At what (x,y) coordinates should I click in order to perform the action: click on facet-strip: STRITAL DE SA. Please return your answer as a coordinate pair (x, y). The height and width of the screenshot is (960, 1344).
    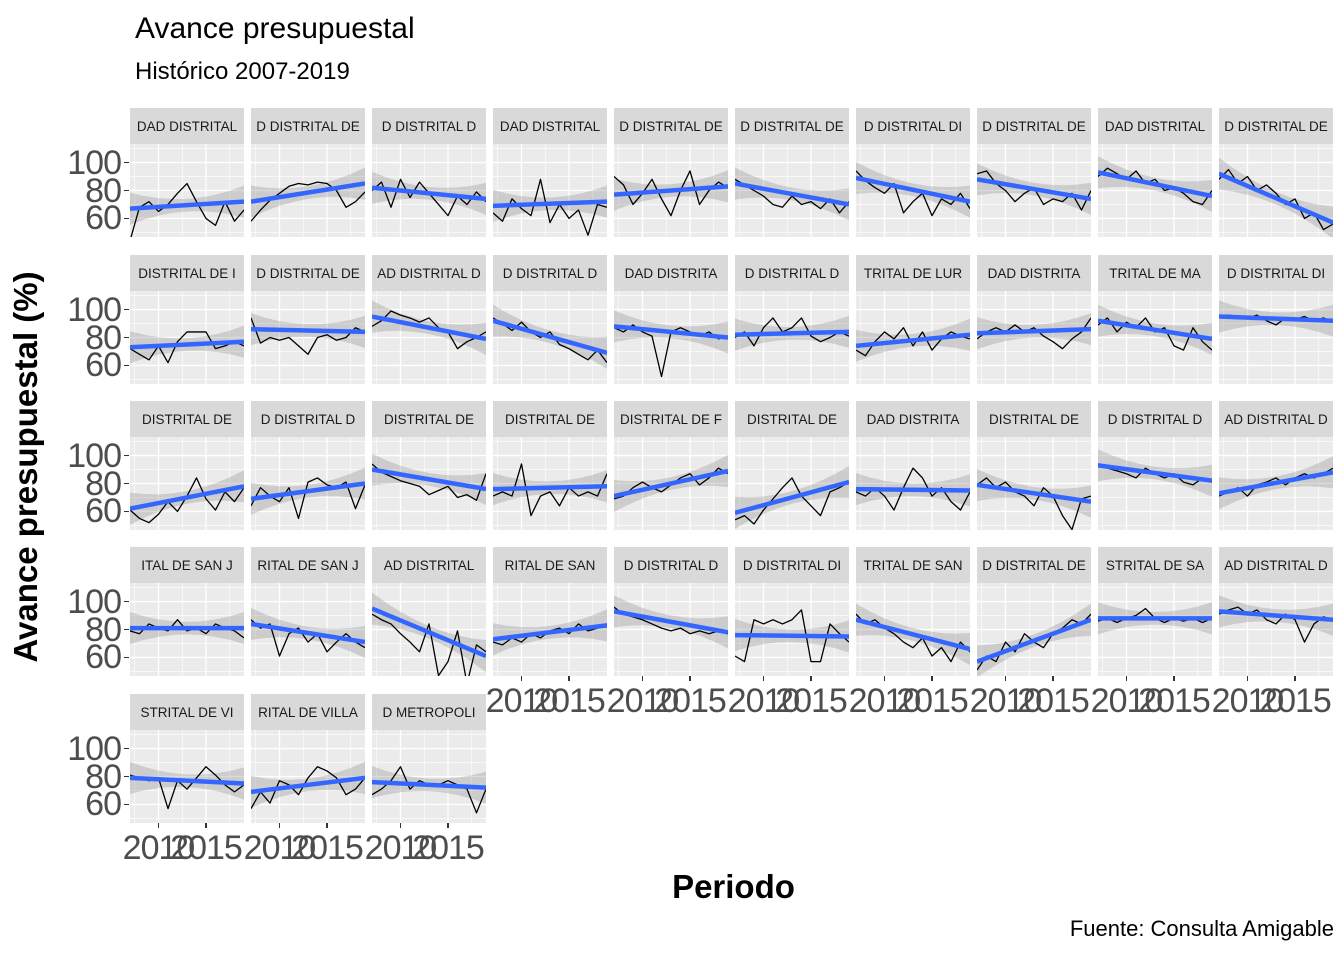
    Looking at the image, I should click on (1155, 565).